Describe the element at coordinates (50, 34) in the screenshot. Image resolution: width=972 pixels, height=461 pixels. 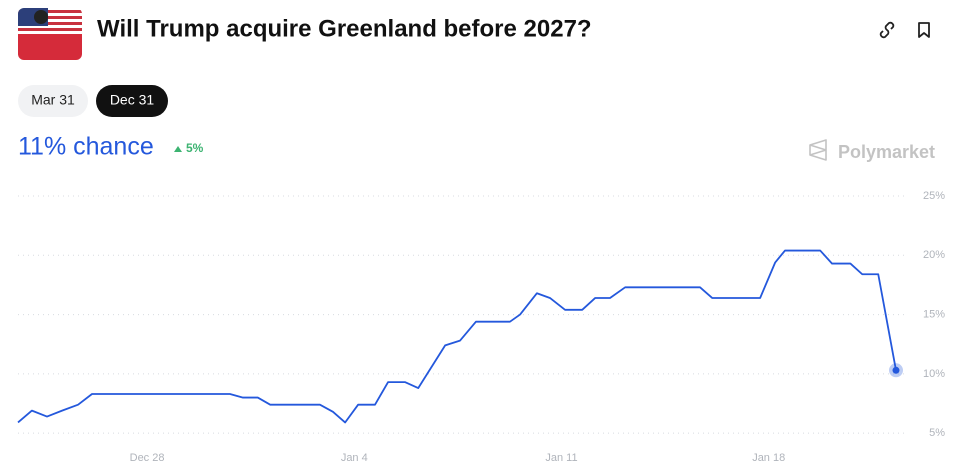
I see `market-icon` at that location.